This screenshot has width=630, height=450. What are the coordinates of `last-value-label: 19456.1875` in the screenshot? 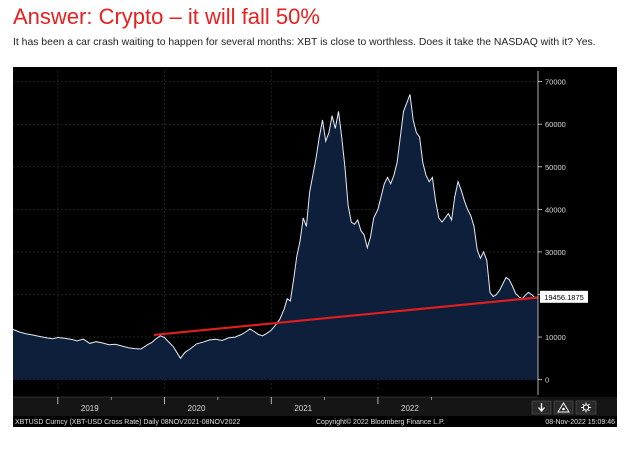 It's located at (564, 296).